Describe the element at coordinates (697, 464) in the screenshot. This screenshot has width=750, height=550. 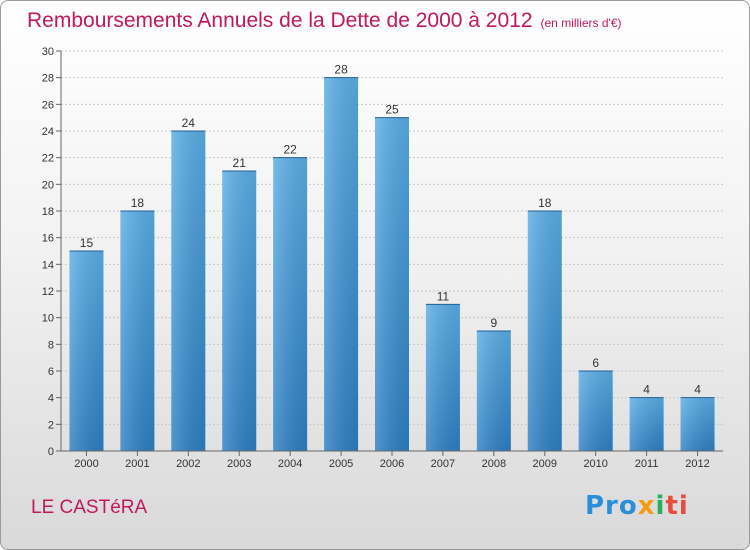
I see `x-tick-label-2012: 2012` at that location.